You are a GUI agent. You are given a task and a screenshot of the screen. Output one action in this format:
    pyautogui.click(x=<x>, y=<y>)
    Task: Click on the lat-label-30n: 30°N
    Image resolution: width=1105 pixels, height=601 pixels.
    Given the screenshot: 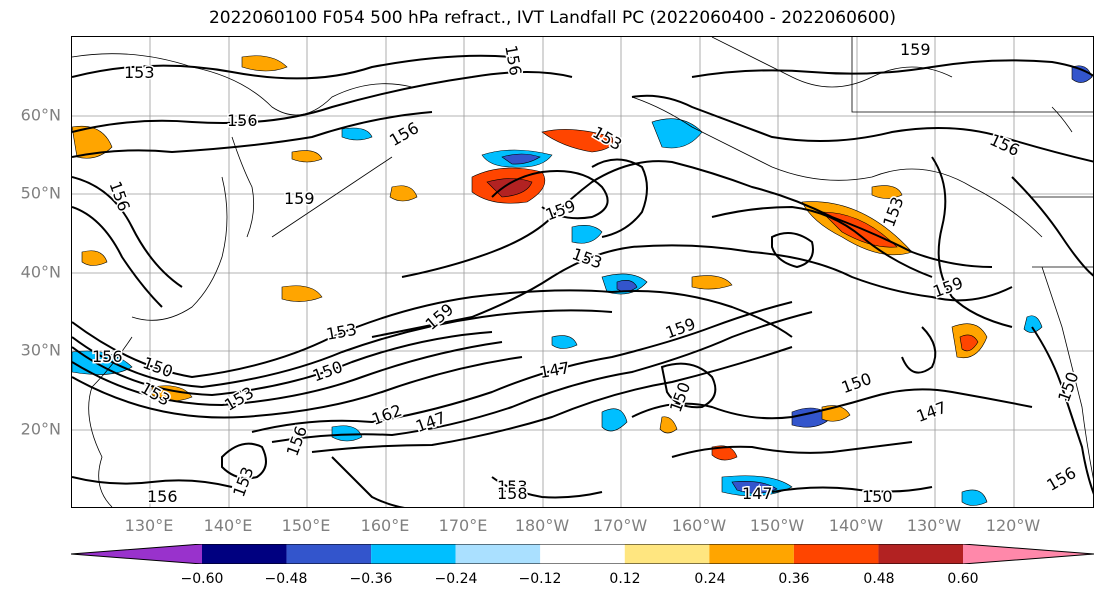 What is the action you would take?
    pyautogui.click(x=40, y=350)
    